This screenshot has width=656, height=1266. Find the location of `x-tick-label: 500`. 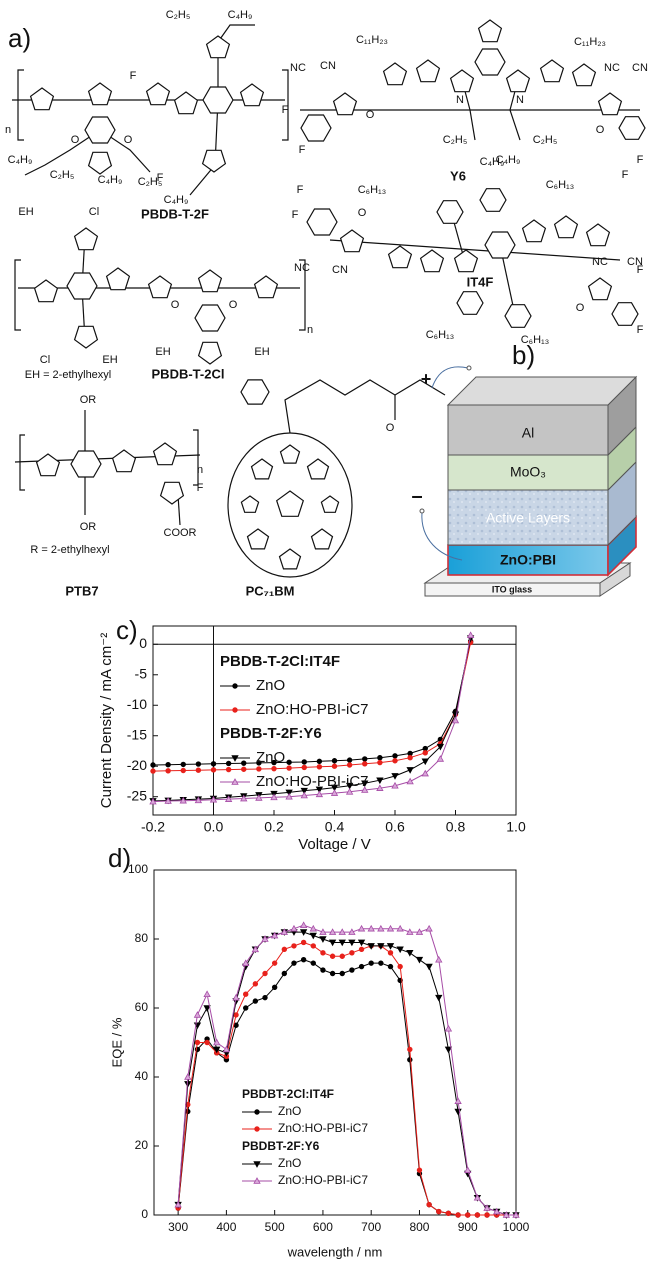

x-tick-label: 500 is located at coordinates (275, 1227).